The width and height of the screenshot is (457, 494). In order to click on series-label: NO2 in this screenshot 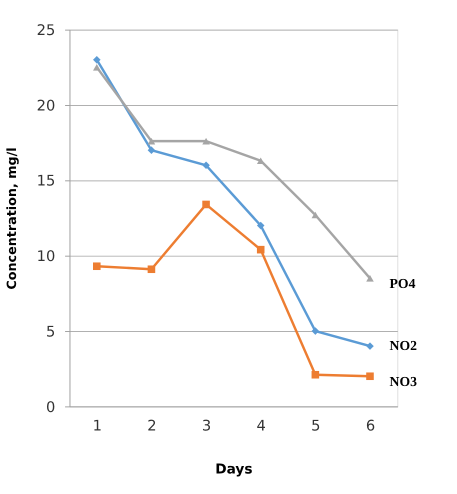, I will do `click(404, 346)`.